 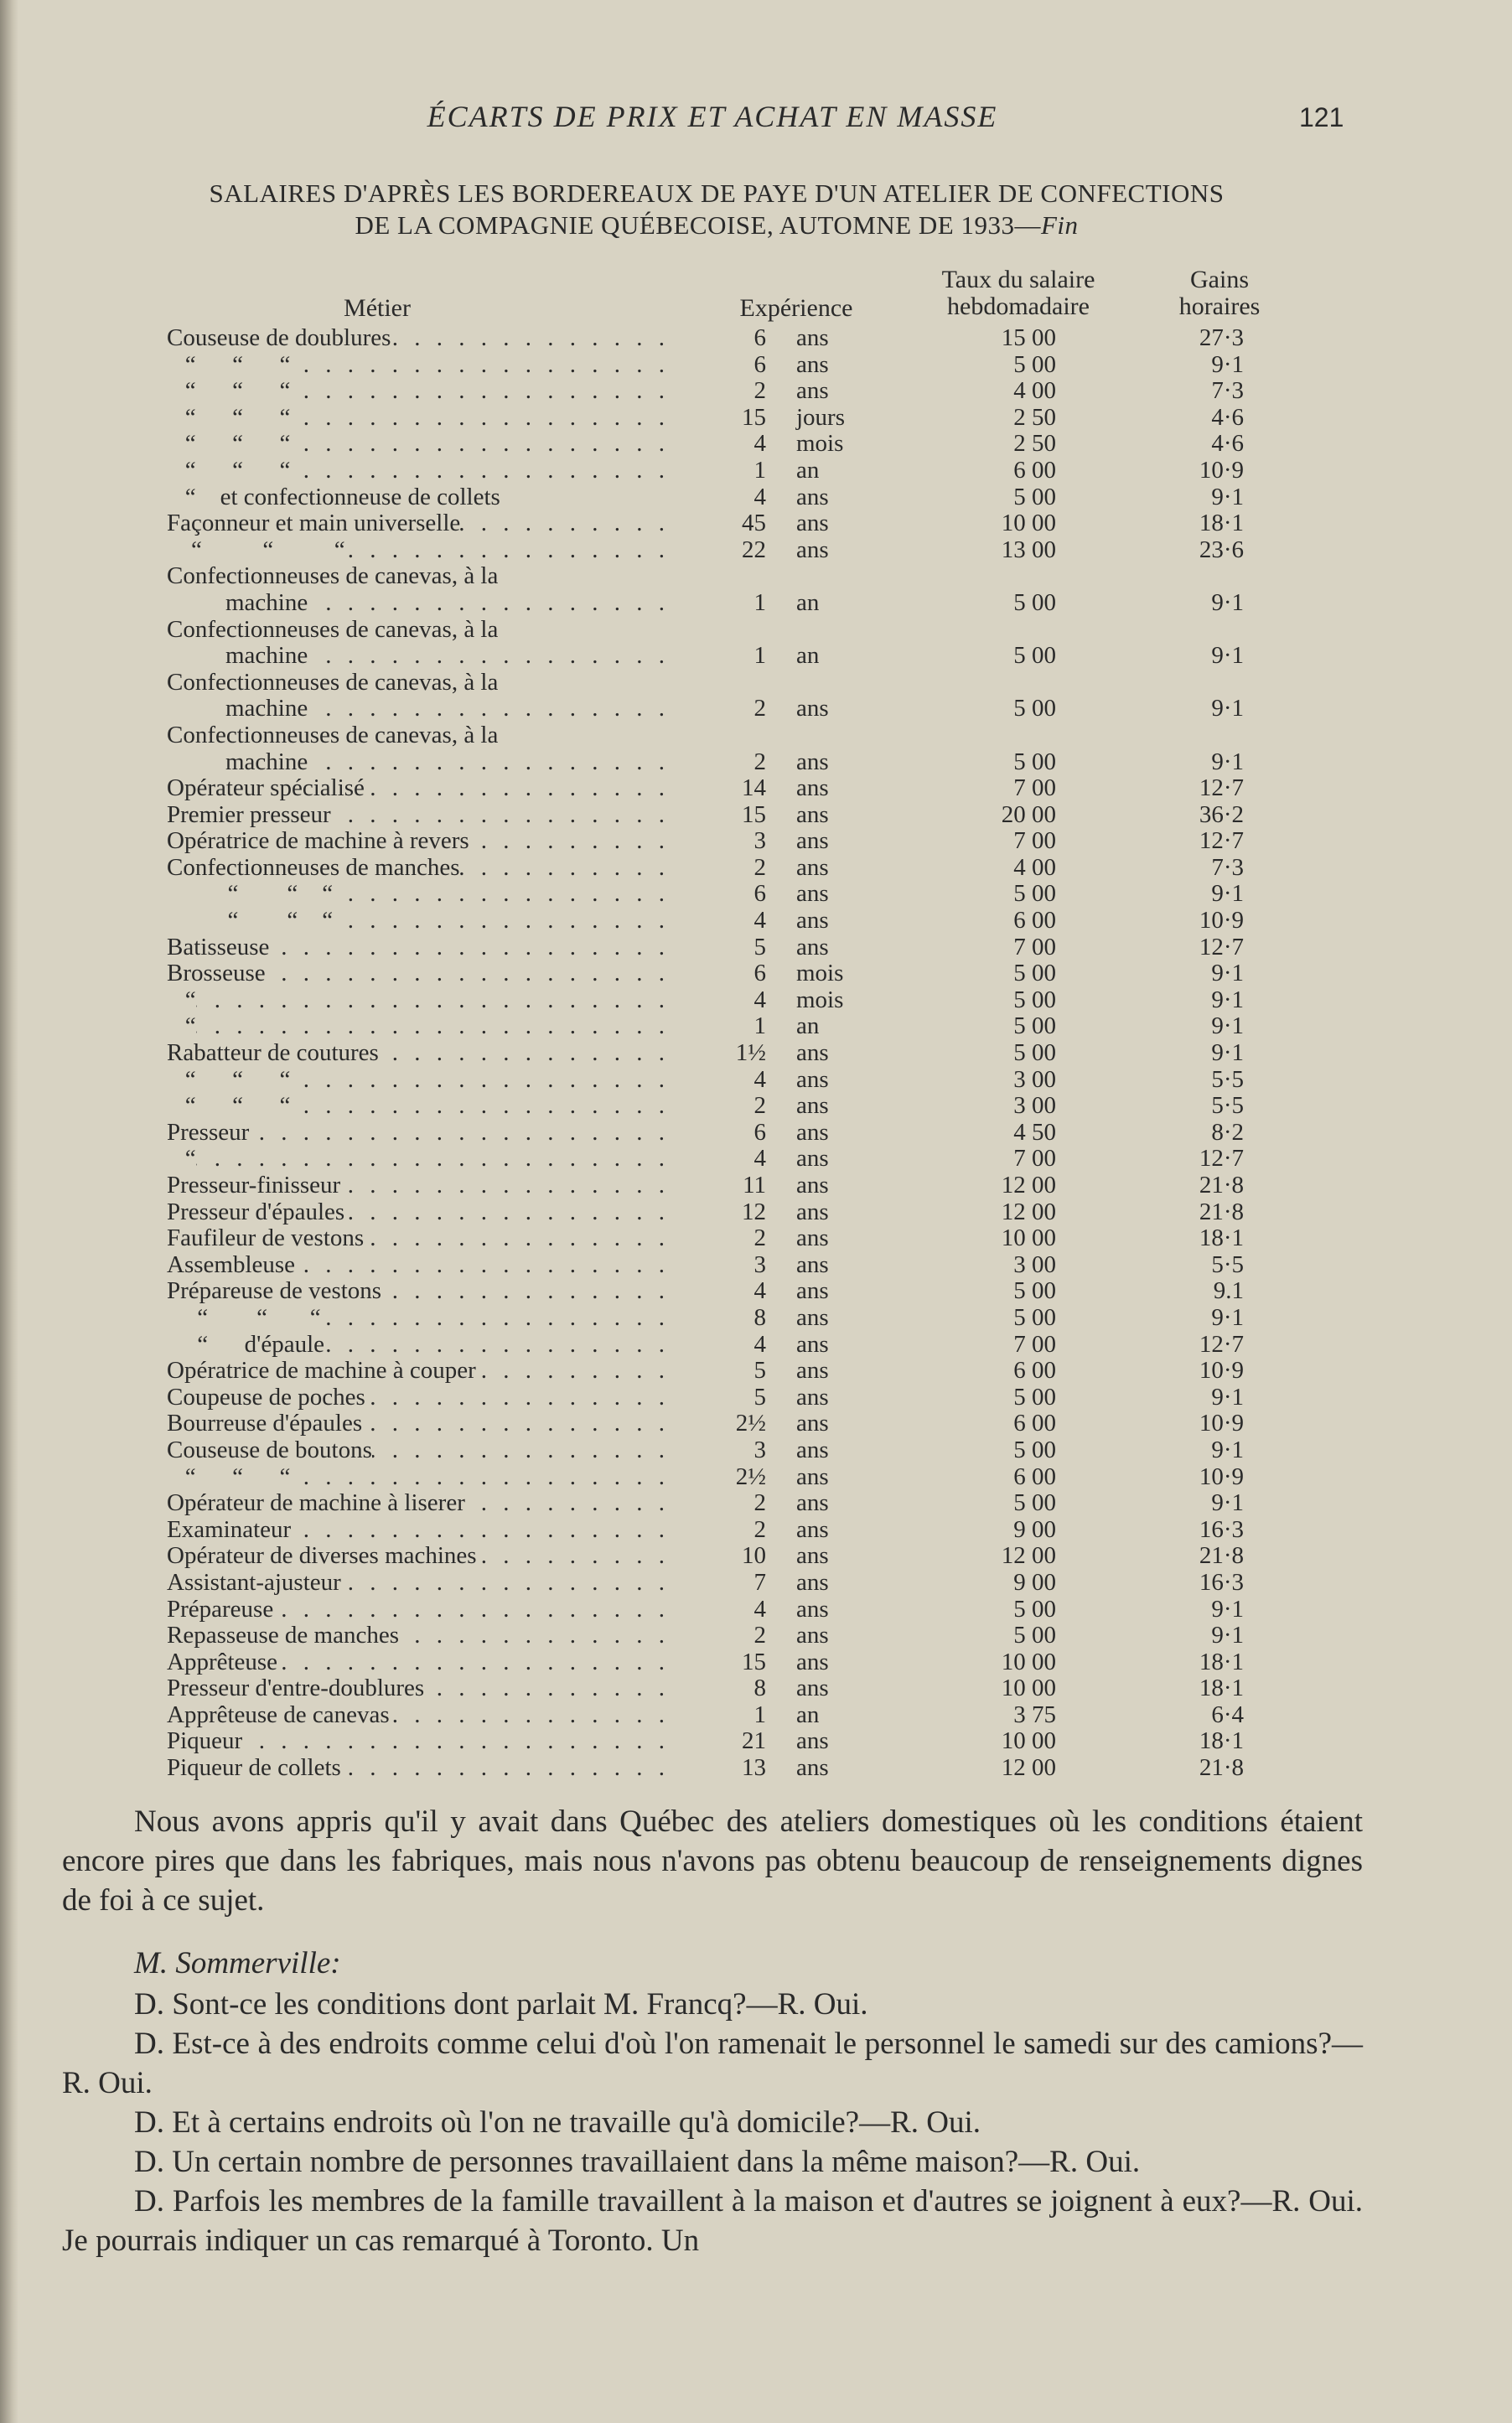 What do you see at coordinates (760, 1397) in the screenshot?
I see `experience-value: 5` at bounding box center [760, 1397].